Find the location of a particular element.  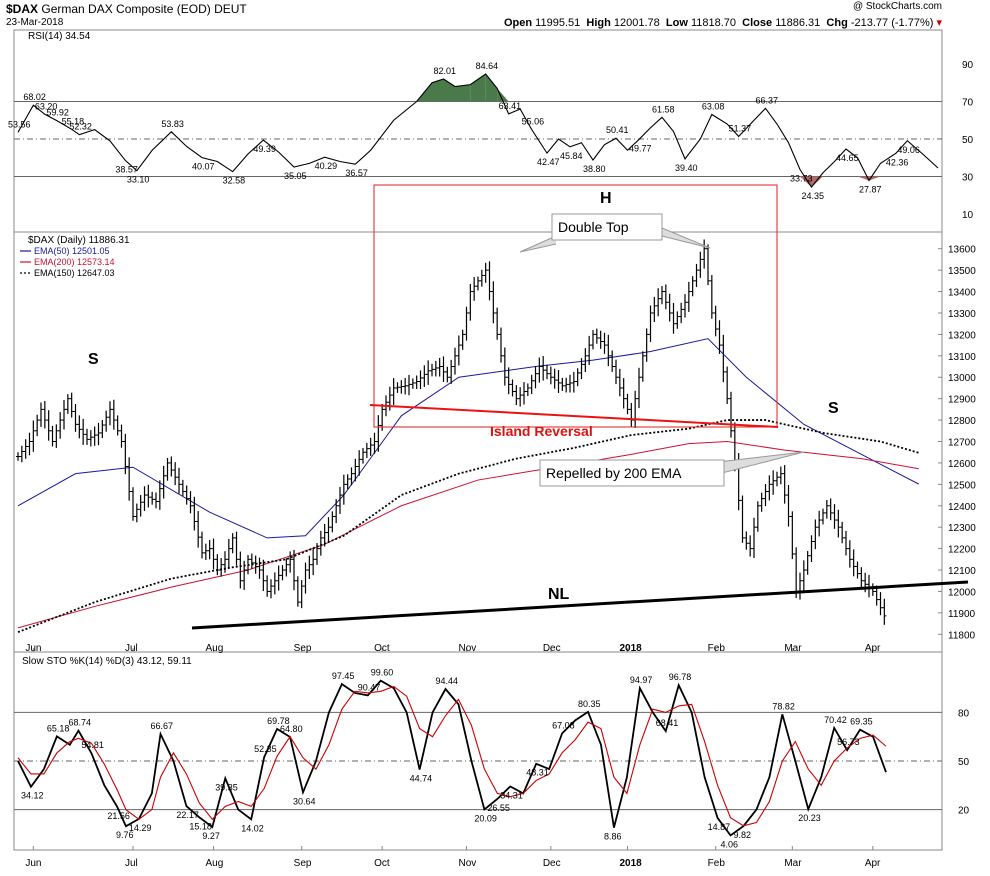

watermark: @ StockCharts.com is located at coordinates (897, 6).